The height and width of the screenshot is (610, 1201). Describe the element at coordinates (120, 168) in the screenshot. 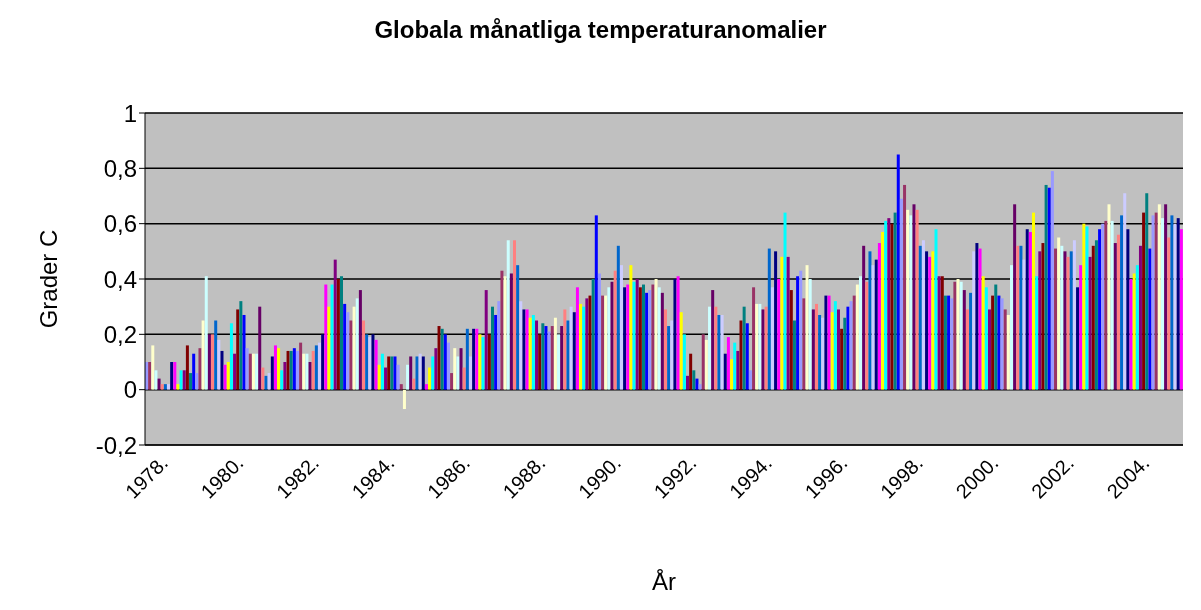

I see `y-tick-label: 0,8` at that location.